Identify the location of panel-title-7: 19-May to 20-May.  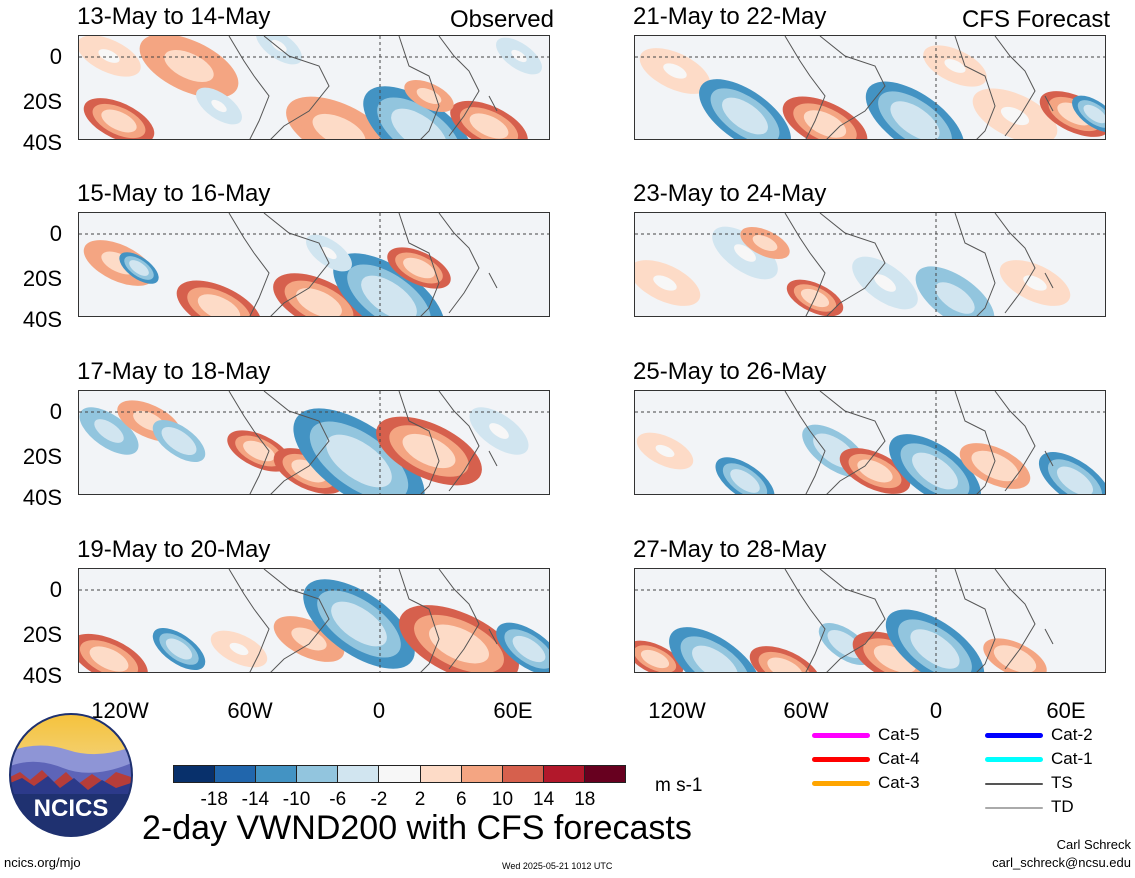
(174, 549).